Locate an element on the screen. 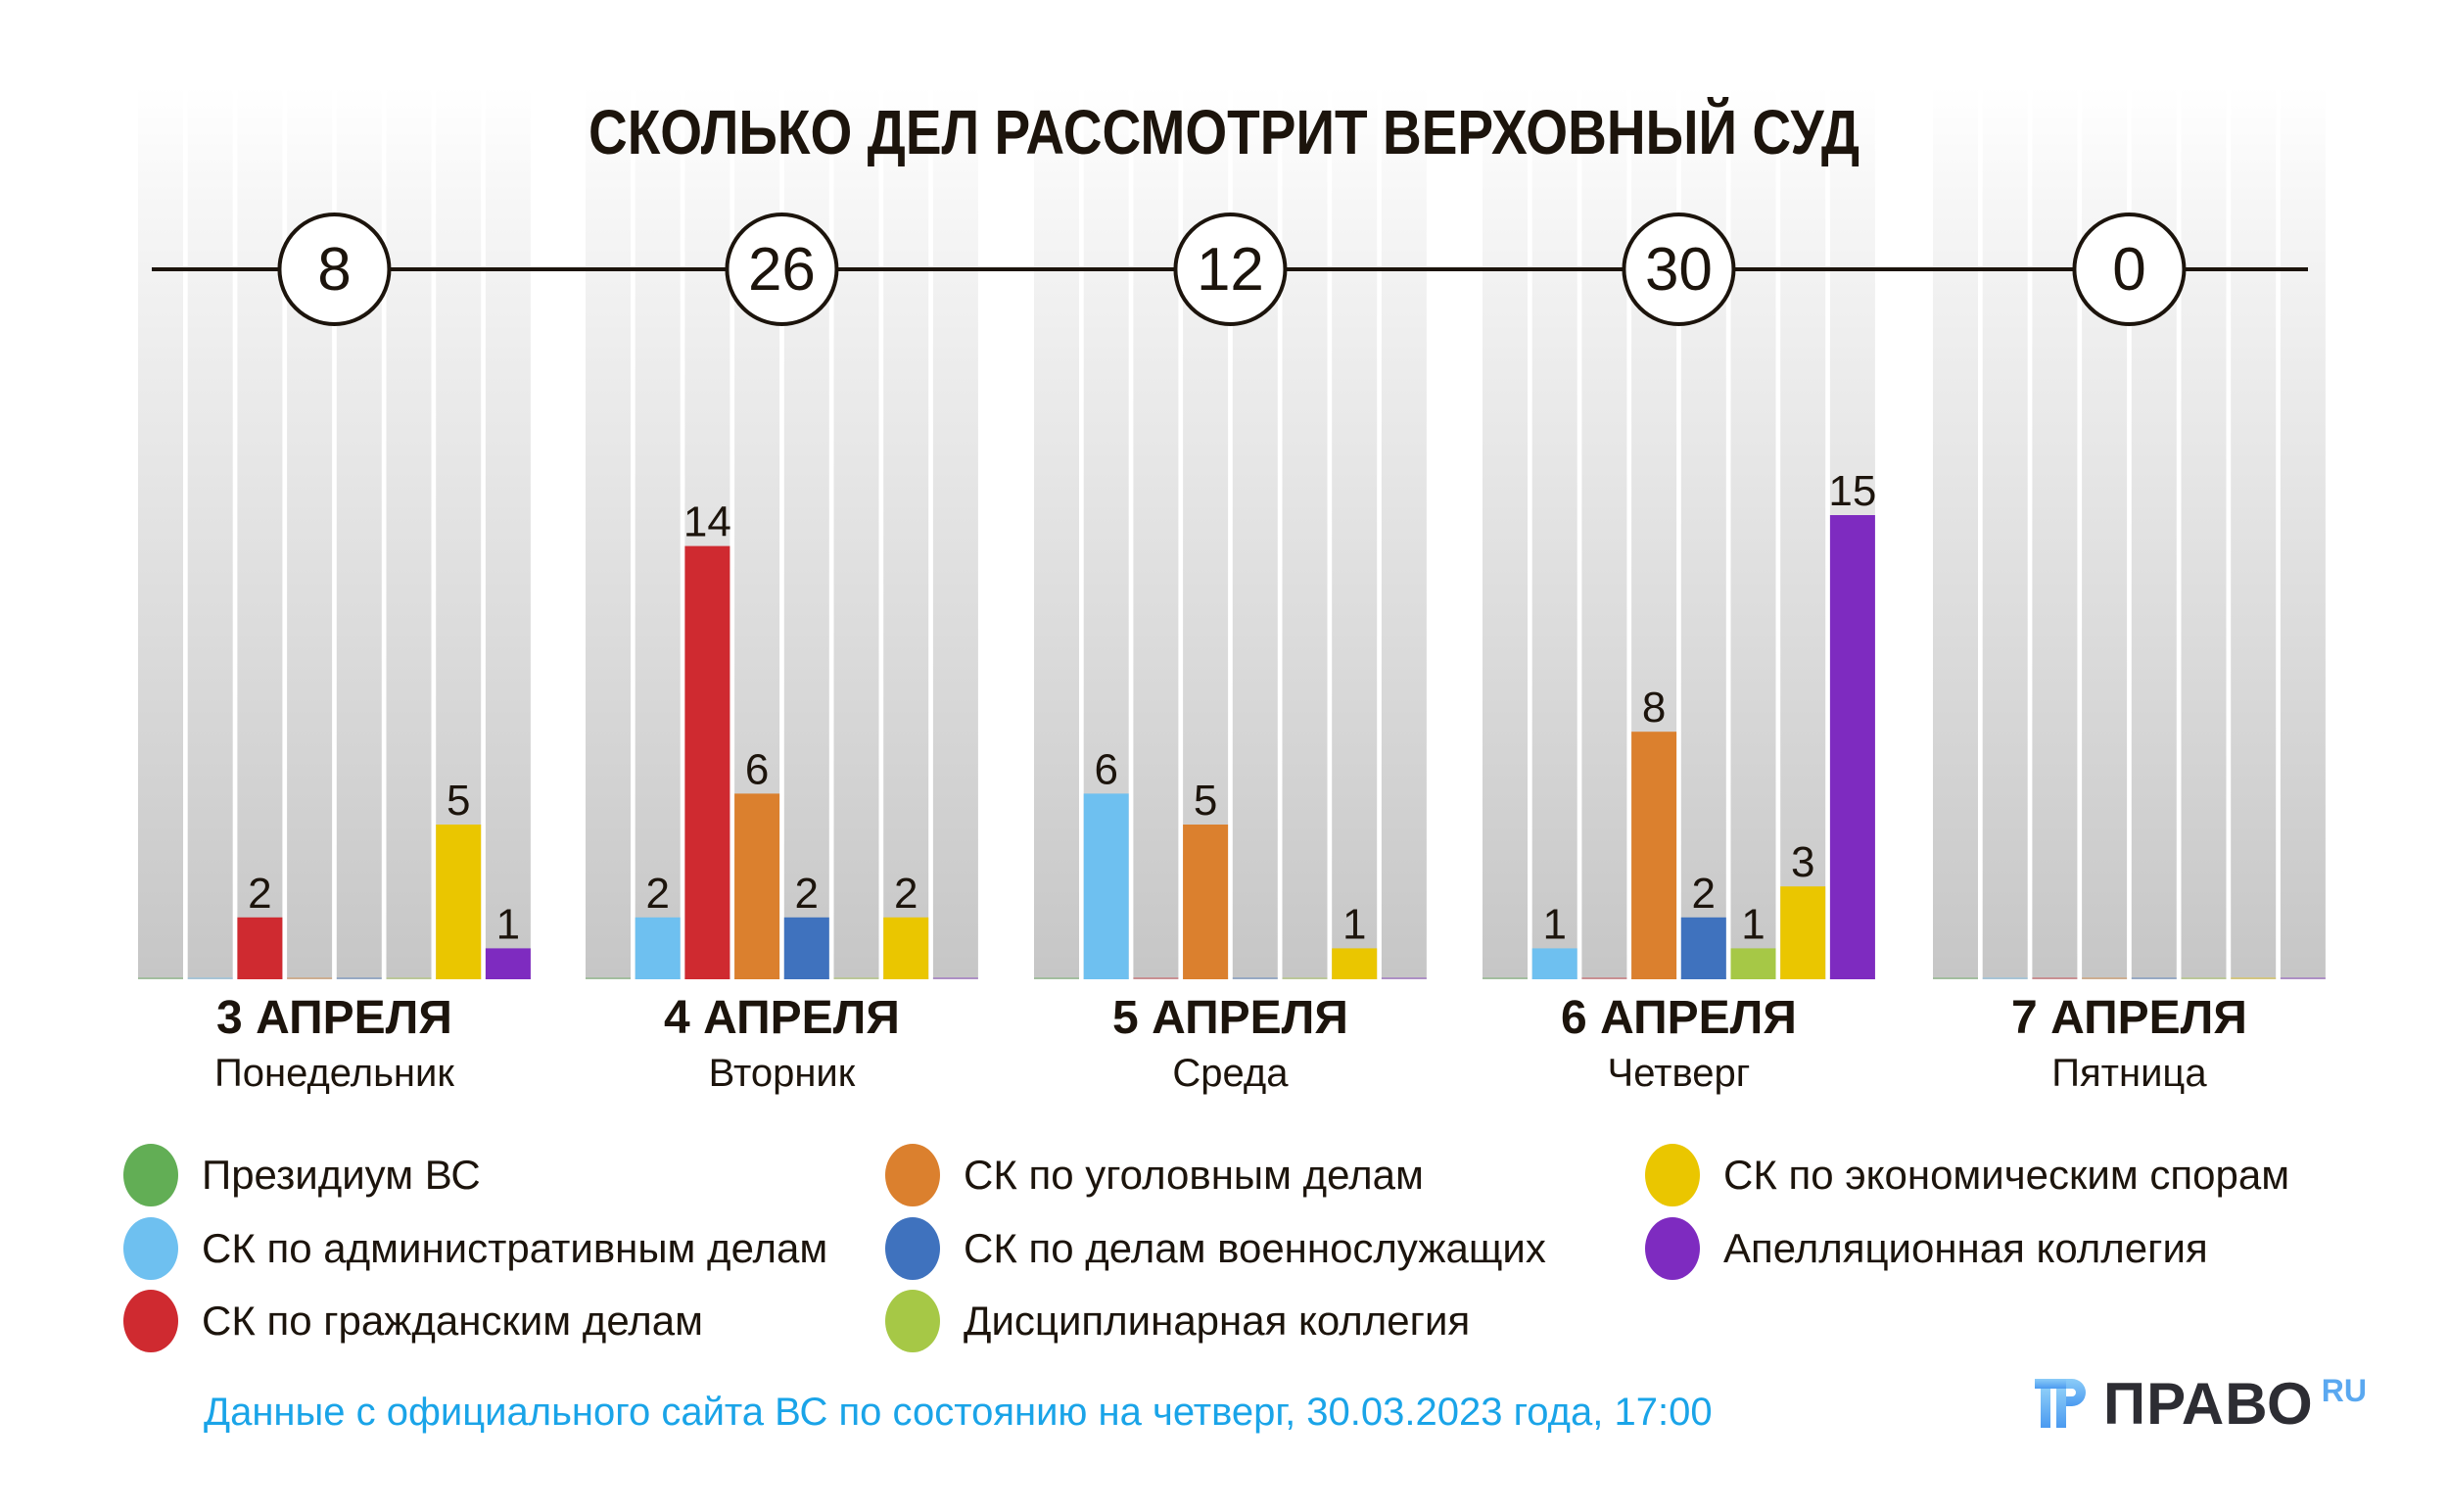 The image size is (2448, 1512). legend-item: СК по административным делам is located at coordinates (475, 1248).